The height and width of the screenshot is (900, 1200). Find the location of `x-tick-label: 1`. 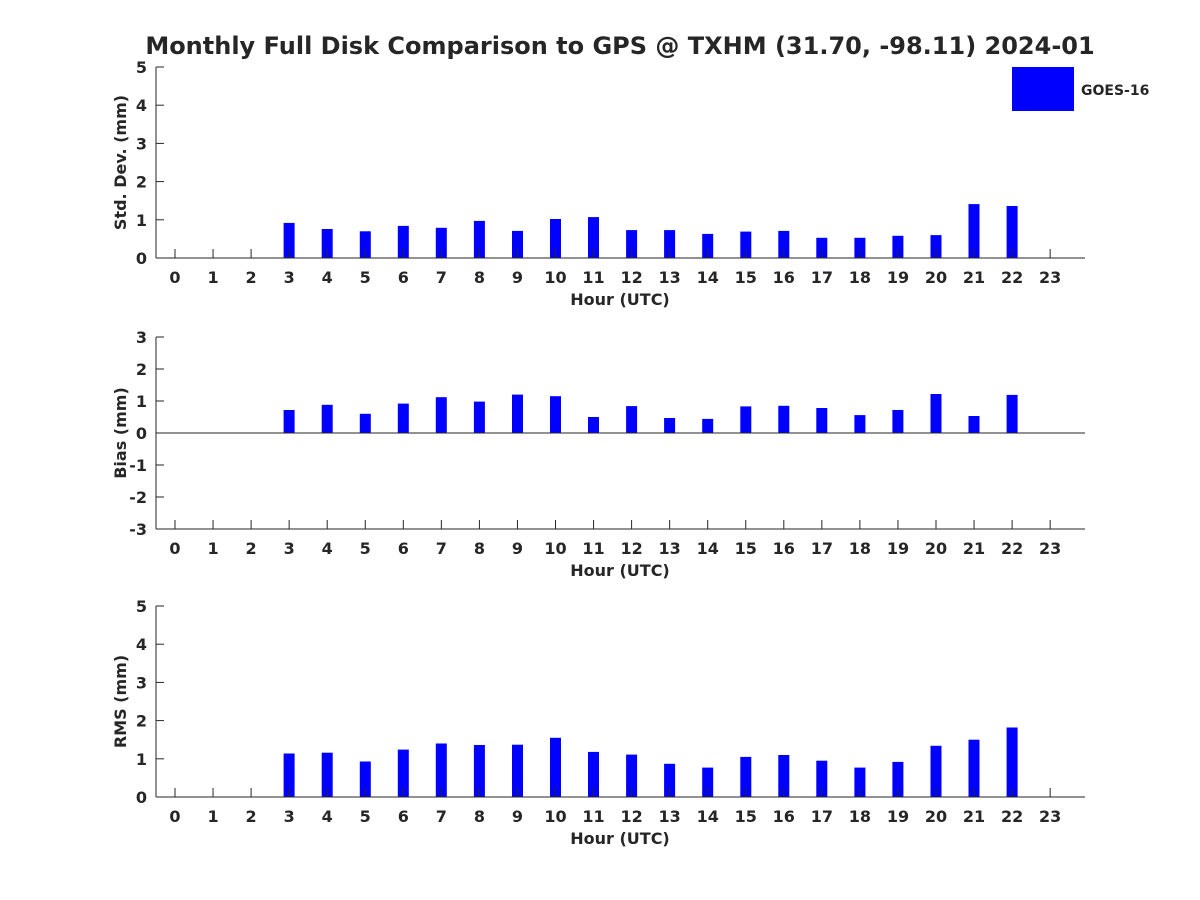

x-tick-label: 1 is located at coordinates (212, 548).